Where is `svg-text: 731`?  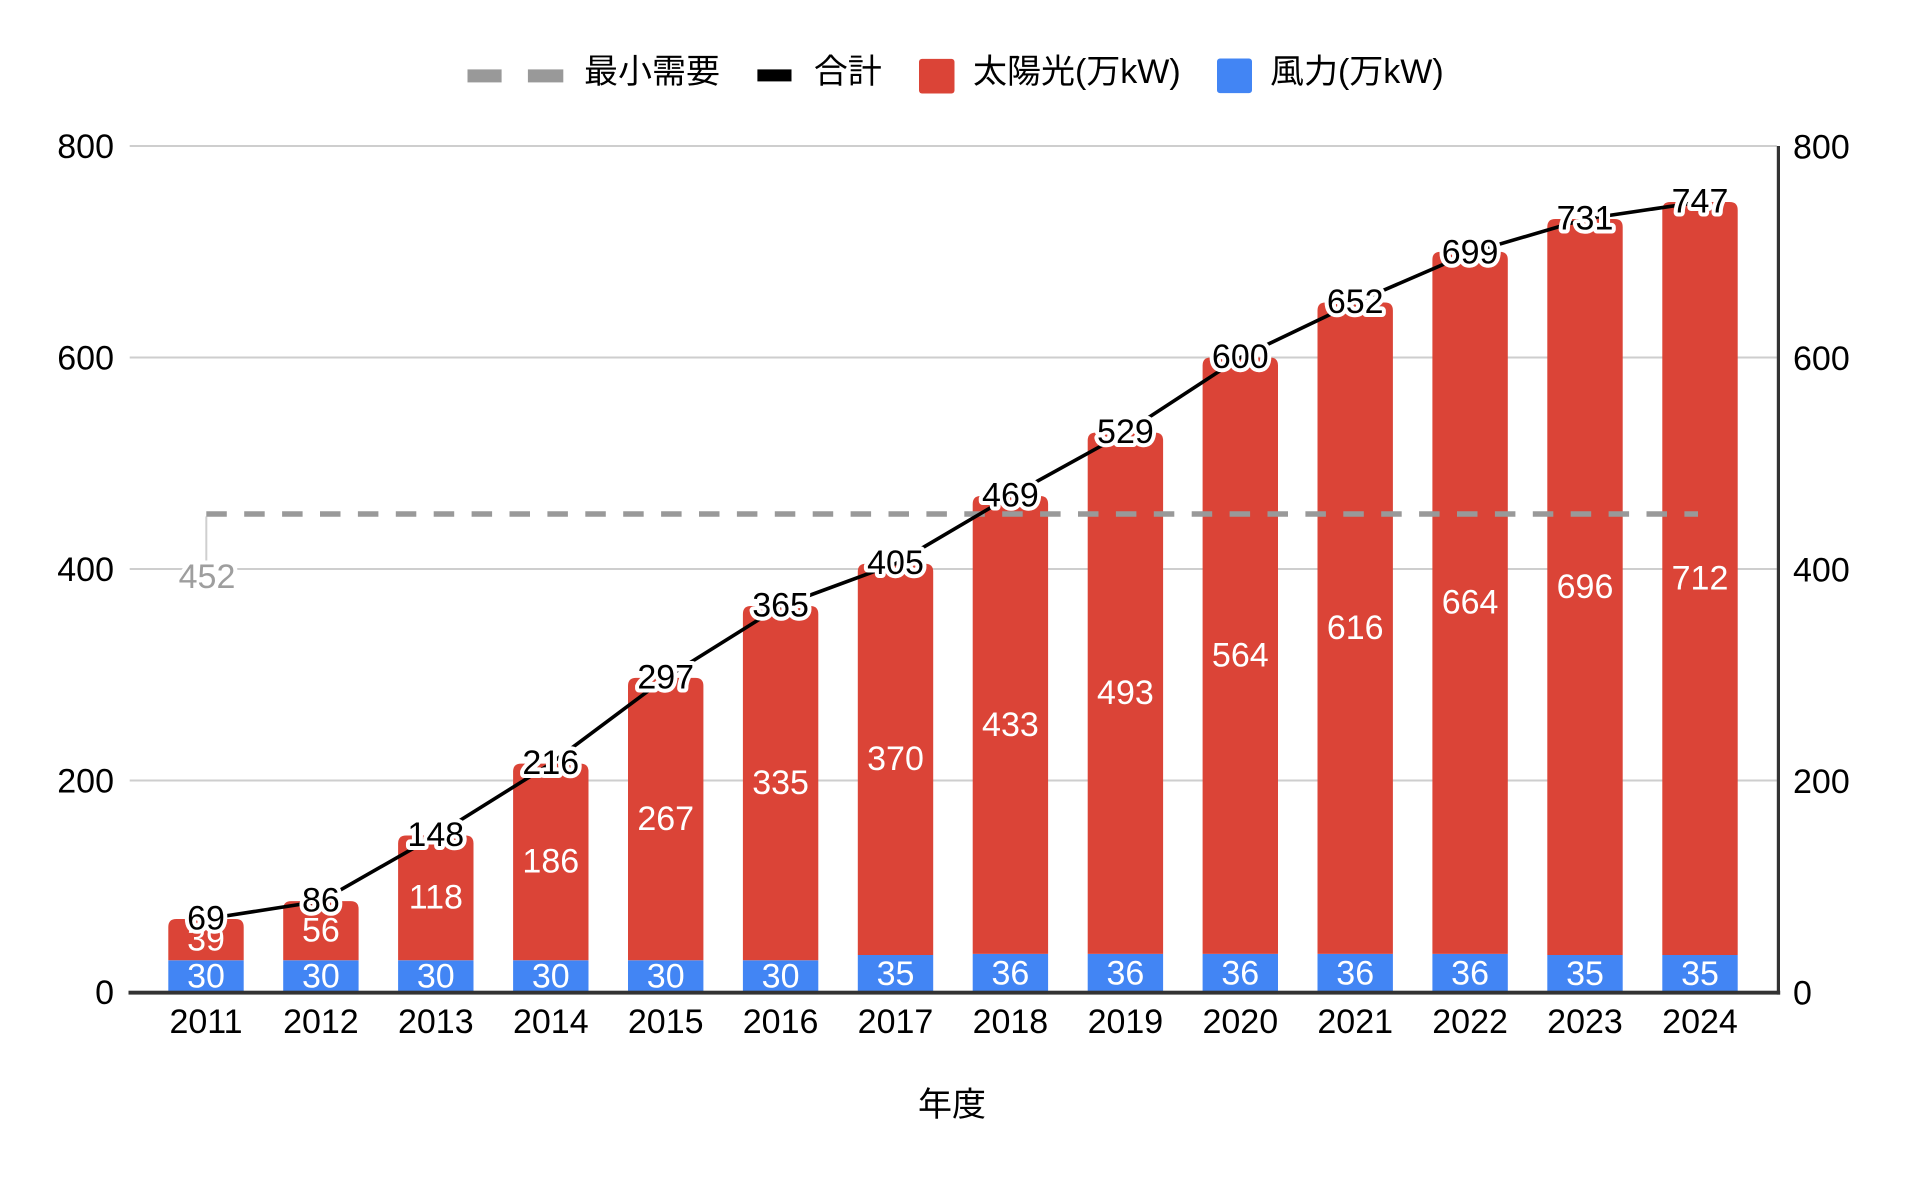
svg-text: 731 is located at coordinates (1585, 219).